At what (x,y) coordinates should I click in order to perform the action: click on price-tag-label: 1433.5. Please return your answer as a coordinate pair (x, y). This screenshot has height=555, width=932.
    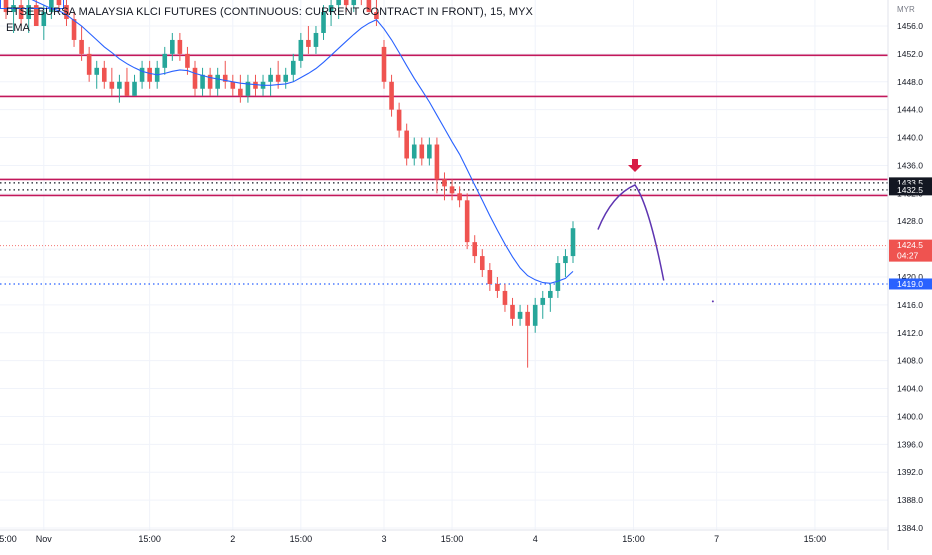
    Looking at the image, I should click on (910, 183).